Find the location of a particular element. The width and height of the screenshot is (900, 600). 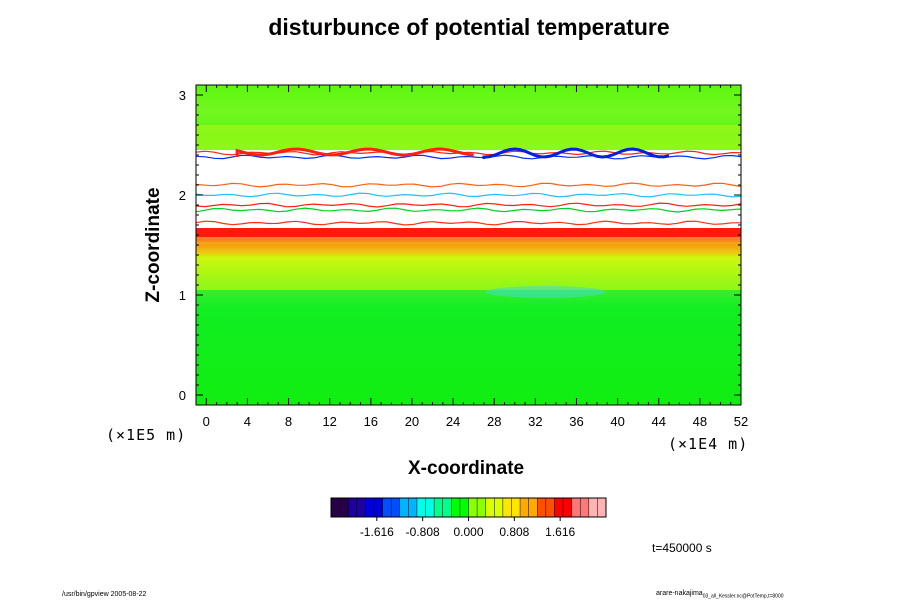

y-unit-label: (×1E5 m) is located at coordinates (146, 435).